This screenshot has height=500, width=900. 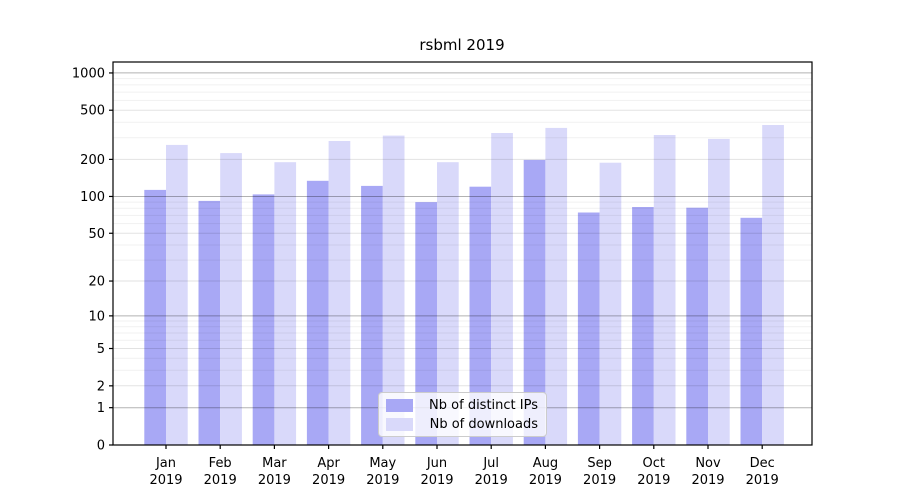 I want to click on bar-distinct-ips-jun, so click(x=426, y=323).